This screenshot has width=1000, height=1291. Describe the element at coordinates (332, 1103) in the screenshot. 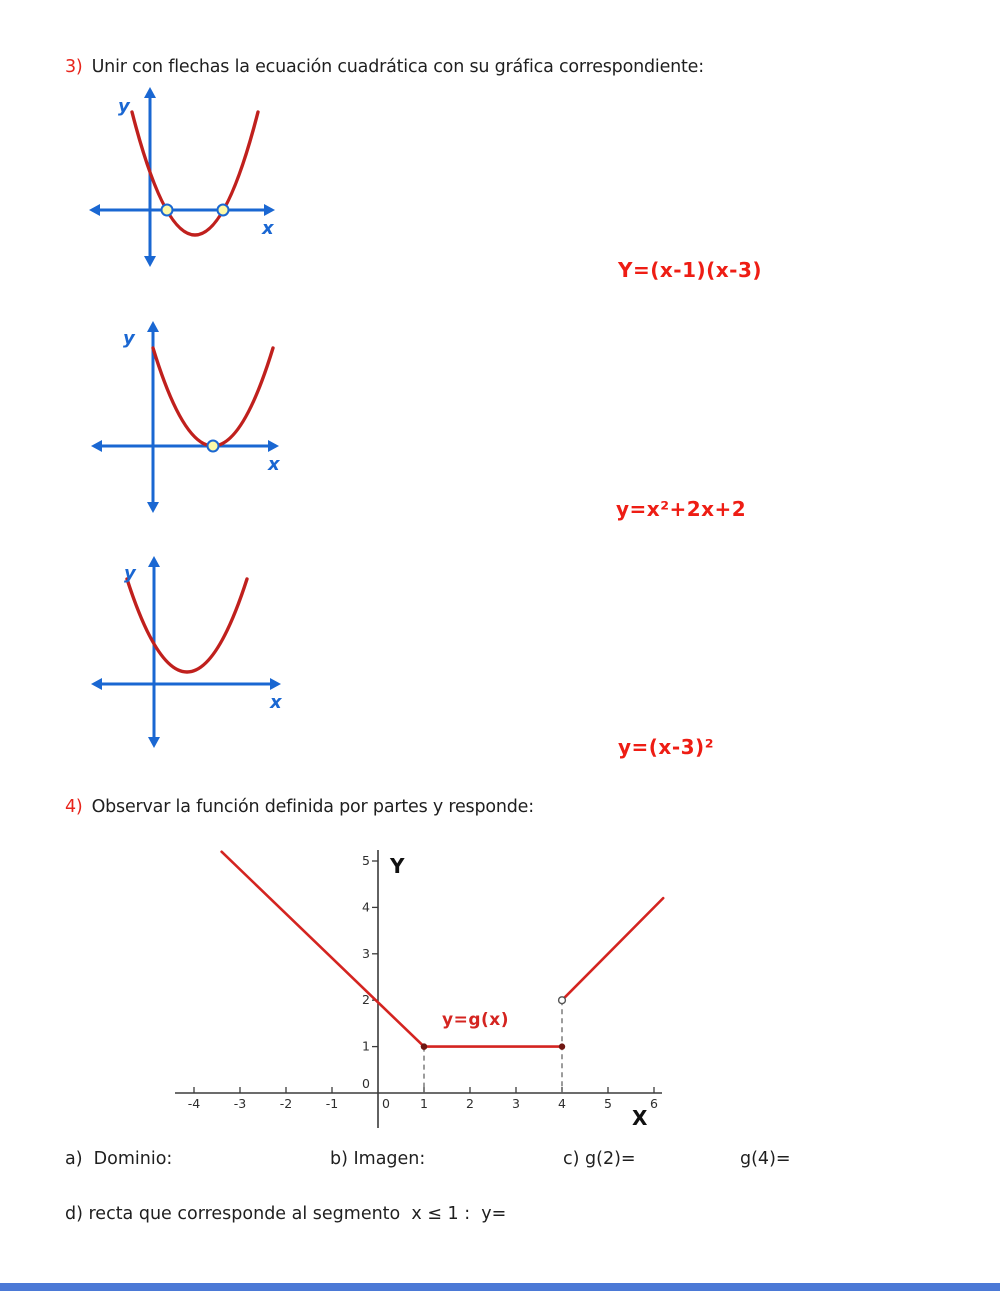

I see `svg-text: -1` at that location.